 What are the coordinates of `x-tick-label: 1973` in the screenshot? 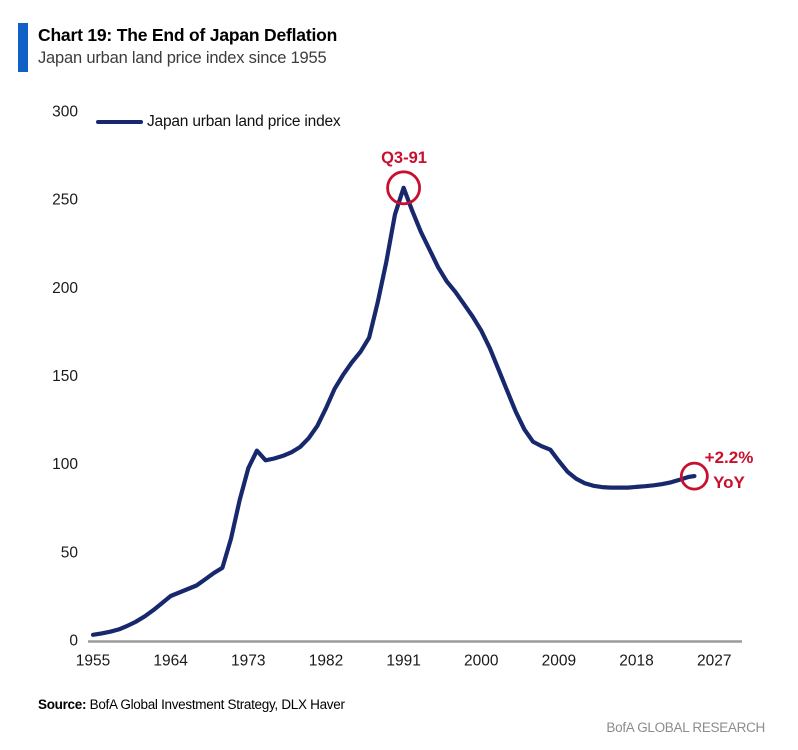 It's located at (248, 661).